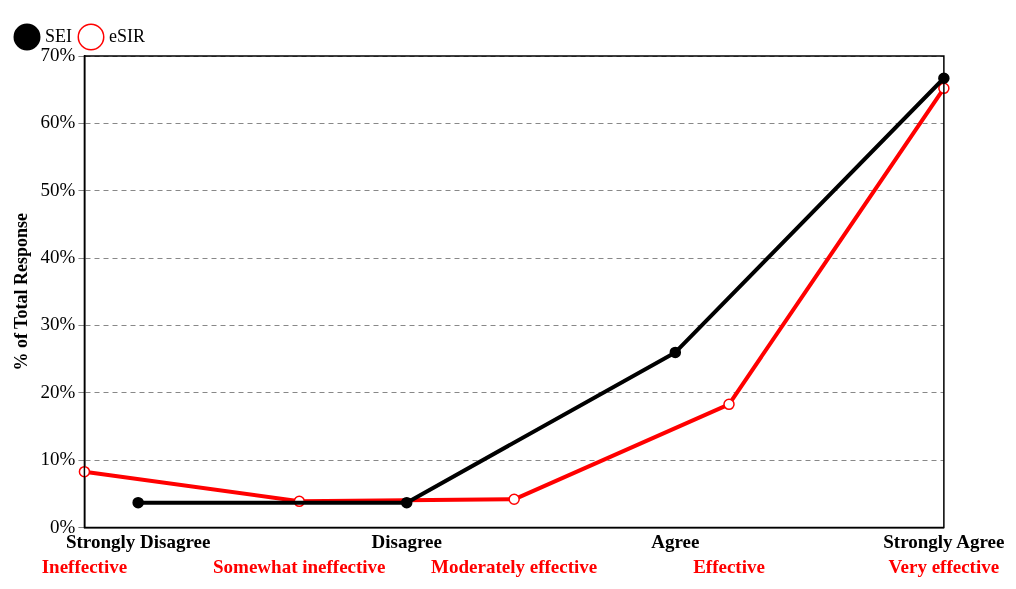  I want to click on x-tick-label: Agree, so click(675, 541).